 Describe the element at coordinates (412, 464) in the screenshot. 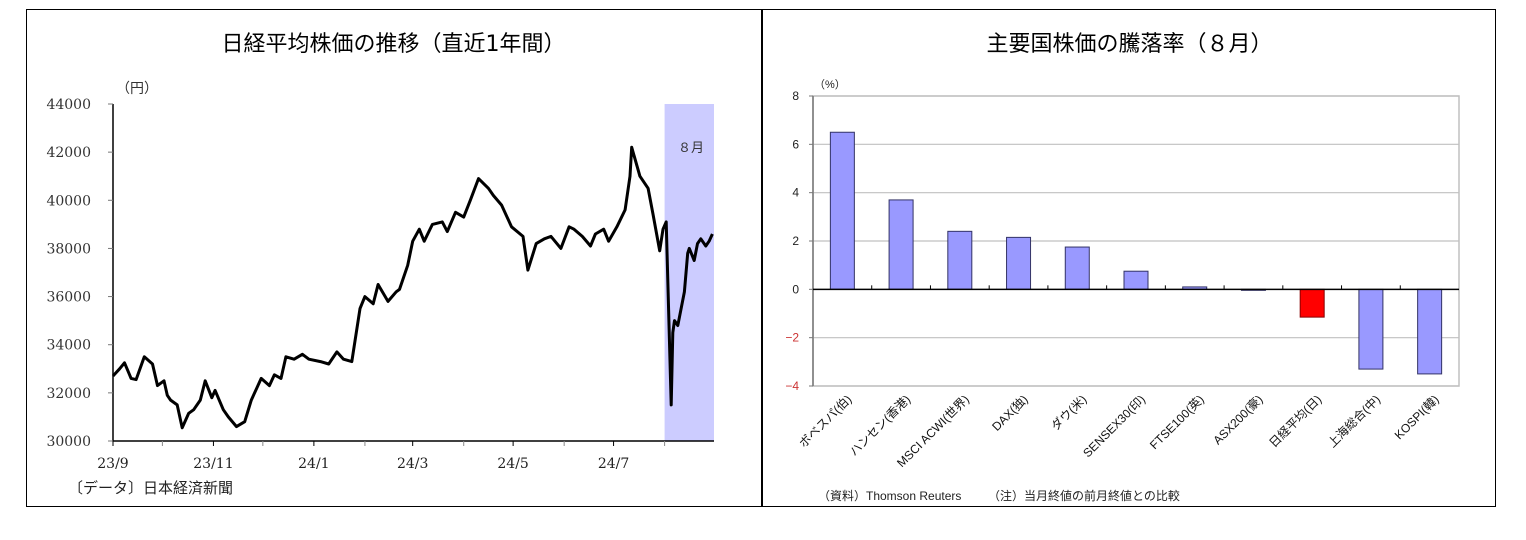

I see `x-tick-label: 24/3` at that location.